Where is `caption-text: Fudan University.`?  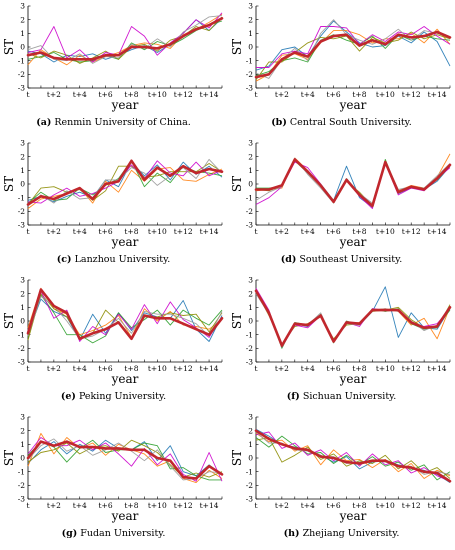 caption-text: Fudan University. is located at coordinates (123, 533).